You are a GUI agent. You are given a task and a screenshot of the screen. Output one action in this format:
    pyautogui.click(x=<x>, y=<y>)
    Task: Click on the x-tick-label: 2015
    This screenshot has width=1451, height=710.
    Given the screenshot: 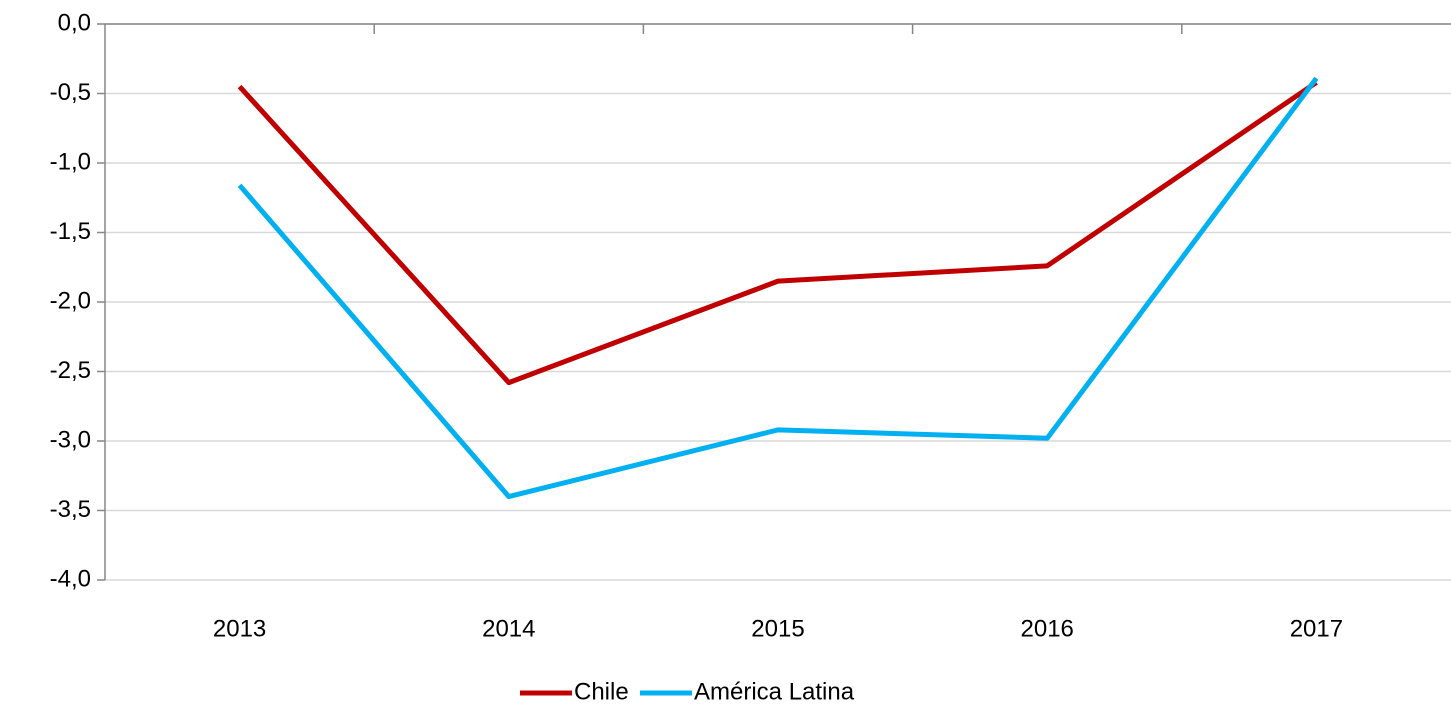 What is the action you would take?
    pyautogui.click(x=777, y=628)
    